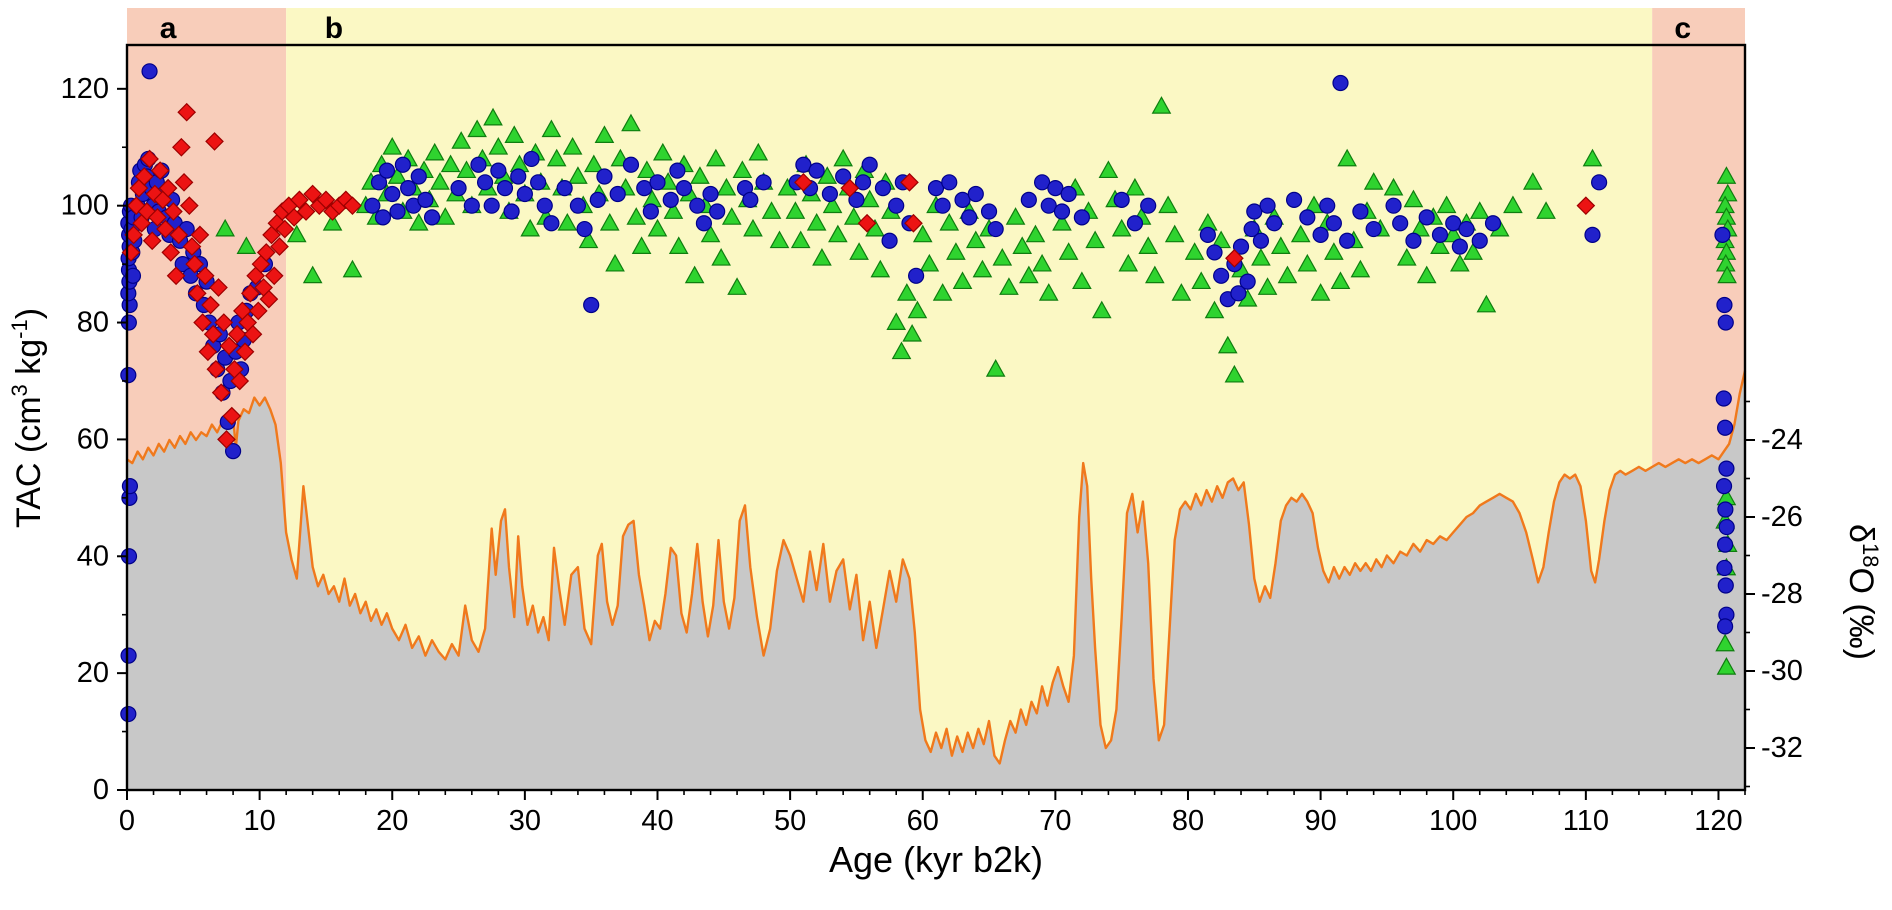 This screenshot has height=910, width=1892. Describe the element at coordinates (85, 89) in the screenshot. I see `y-left-tick-label: 120` at that location.